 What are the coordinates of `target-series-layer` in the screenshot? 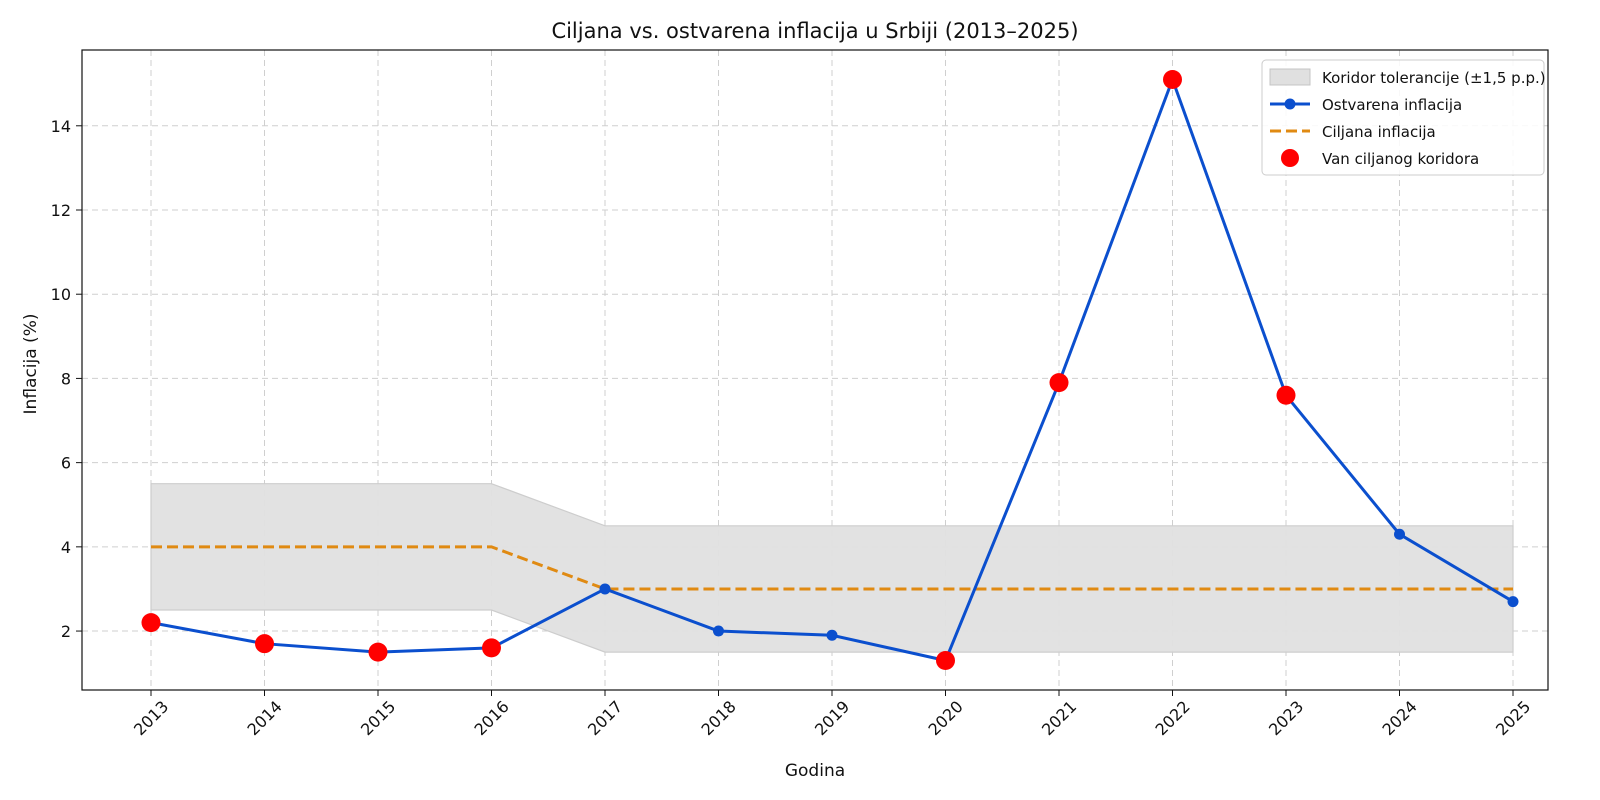 It's located at (832, 568).